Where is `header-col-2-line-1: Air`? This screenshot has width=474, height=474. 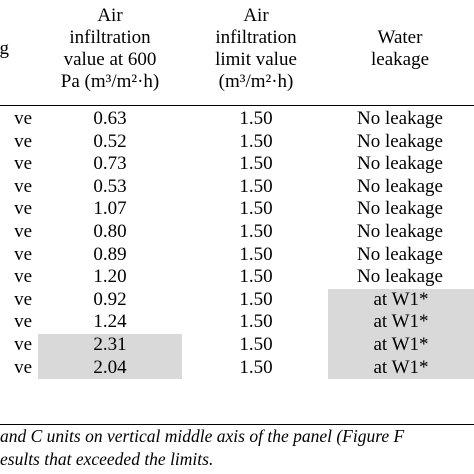 header-col-2-line-1: Air is located at coordinates (110, 15).